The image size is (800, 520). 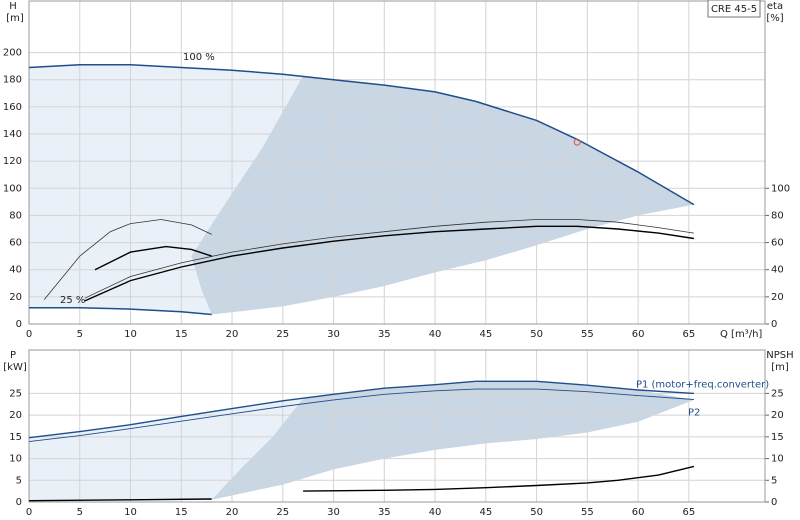 I want to click on y2-tick-label: 100, so click(x=780, y=188).